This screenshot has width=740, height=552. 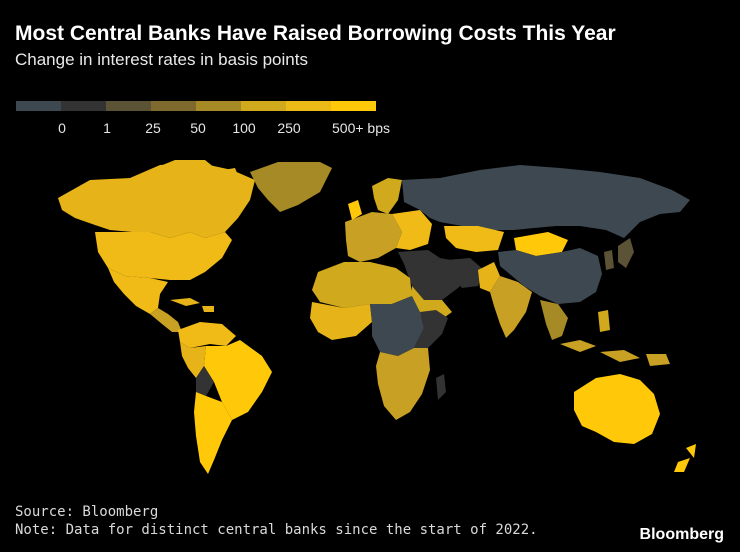 I want to click on region-arctic-islands, so click(x=195, y=172).